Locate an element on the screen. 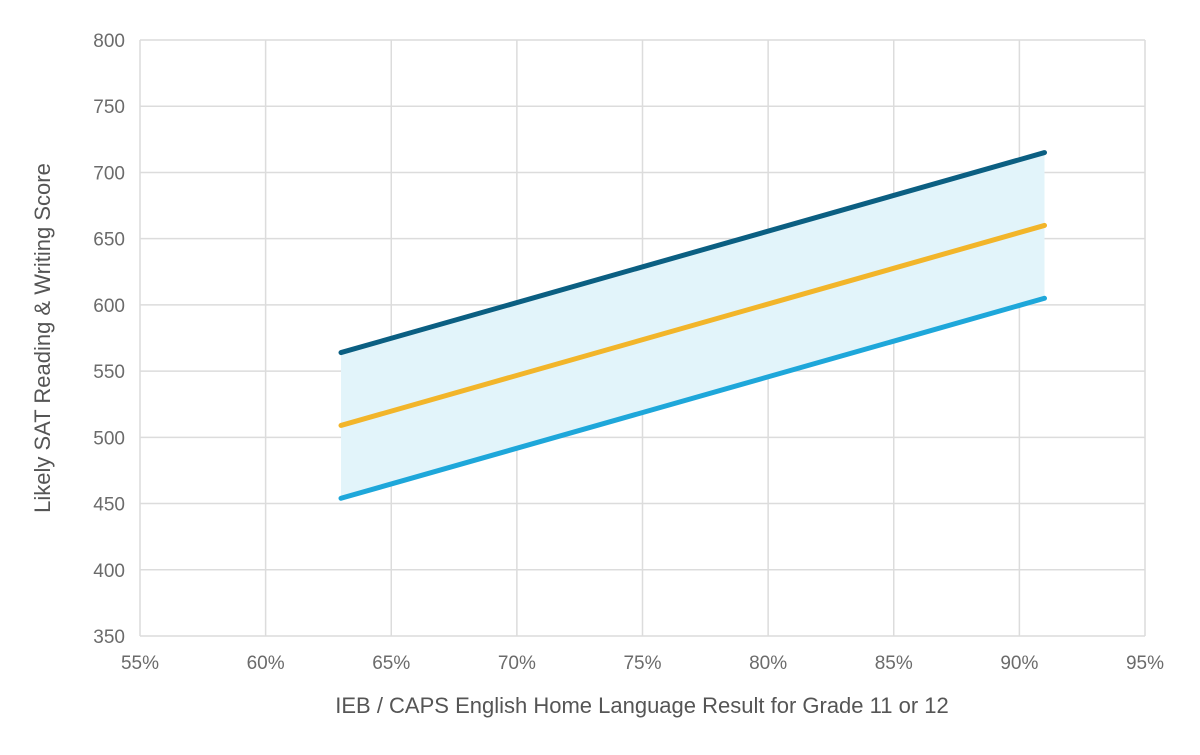 This screenshot has width=1200, height=755. y-tick-label: 750 is located at coordinates (109, 107).